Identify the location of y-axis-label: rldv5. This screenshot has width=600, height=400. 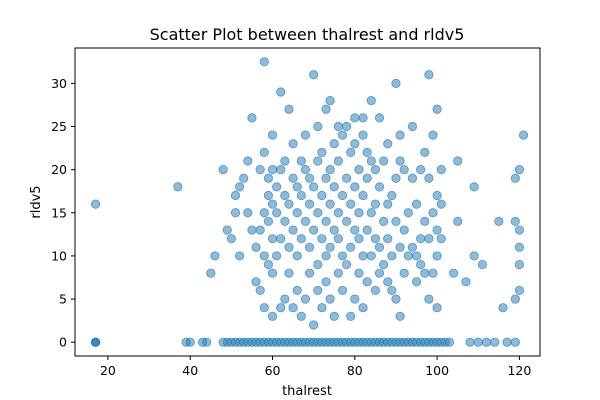
(36, 201).